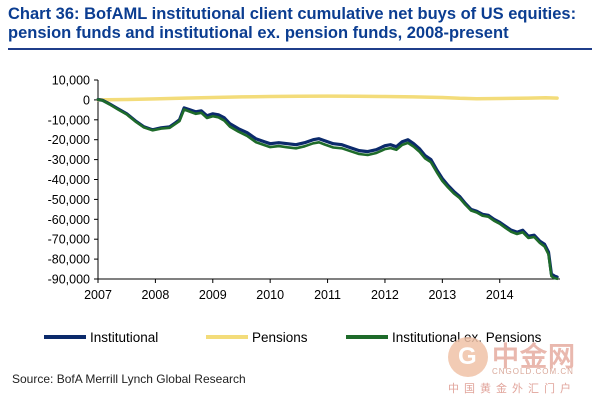 The height and width of the screenshot is (402, 600). What do you see at coordinates (69, 160) in the screenshot?
I see `y-tick-label: -30,000` at bounding box center [69, 160].